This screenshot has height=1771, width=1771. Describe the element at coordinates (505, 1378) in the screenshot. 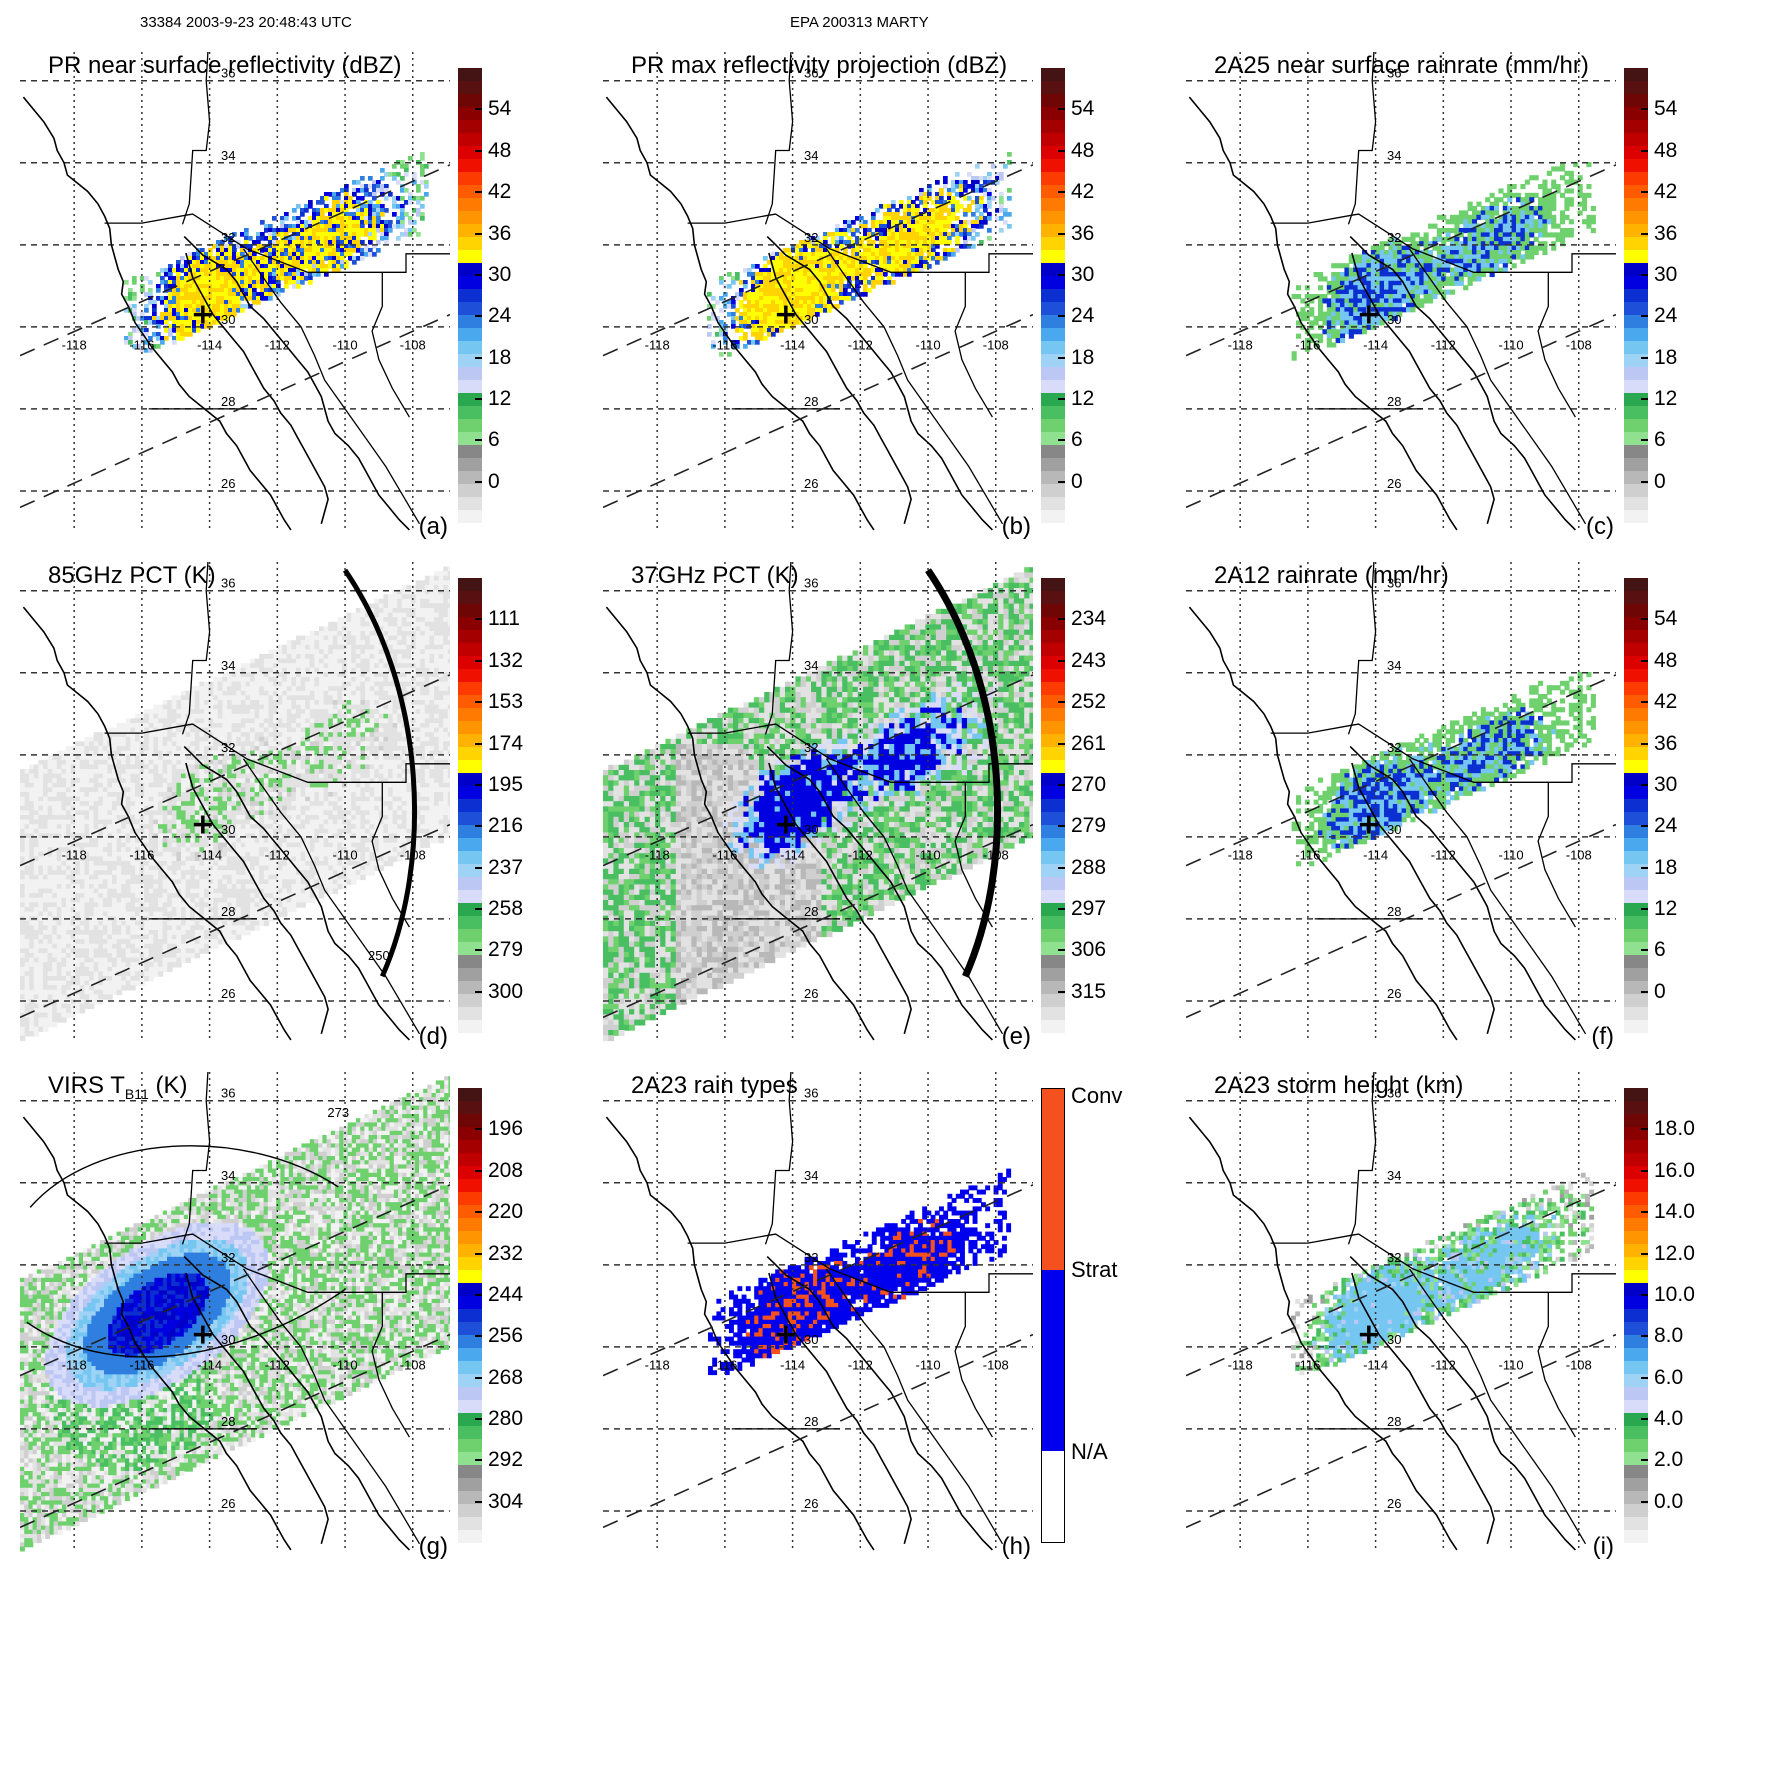

I see `colorbar-tick: 268` at that location.